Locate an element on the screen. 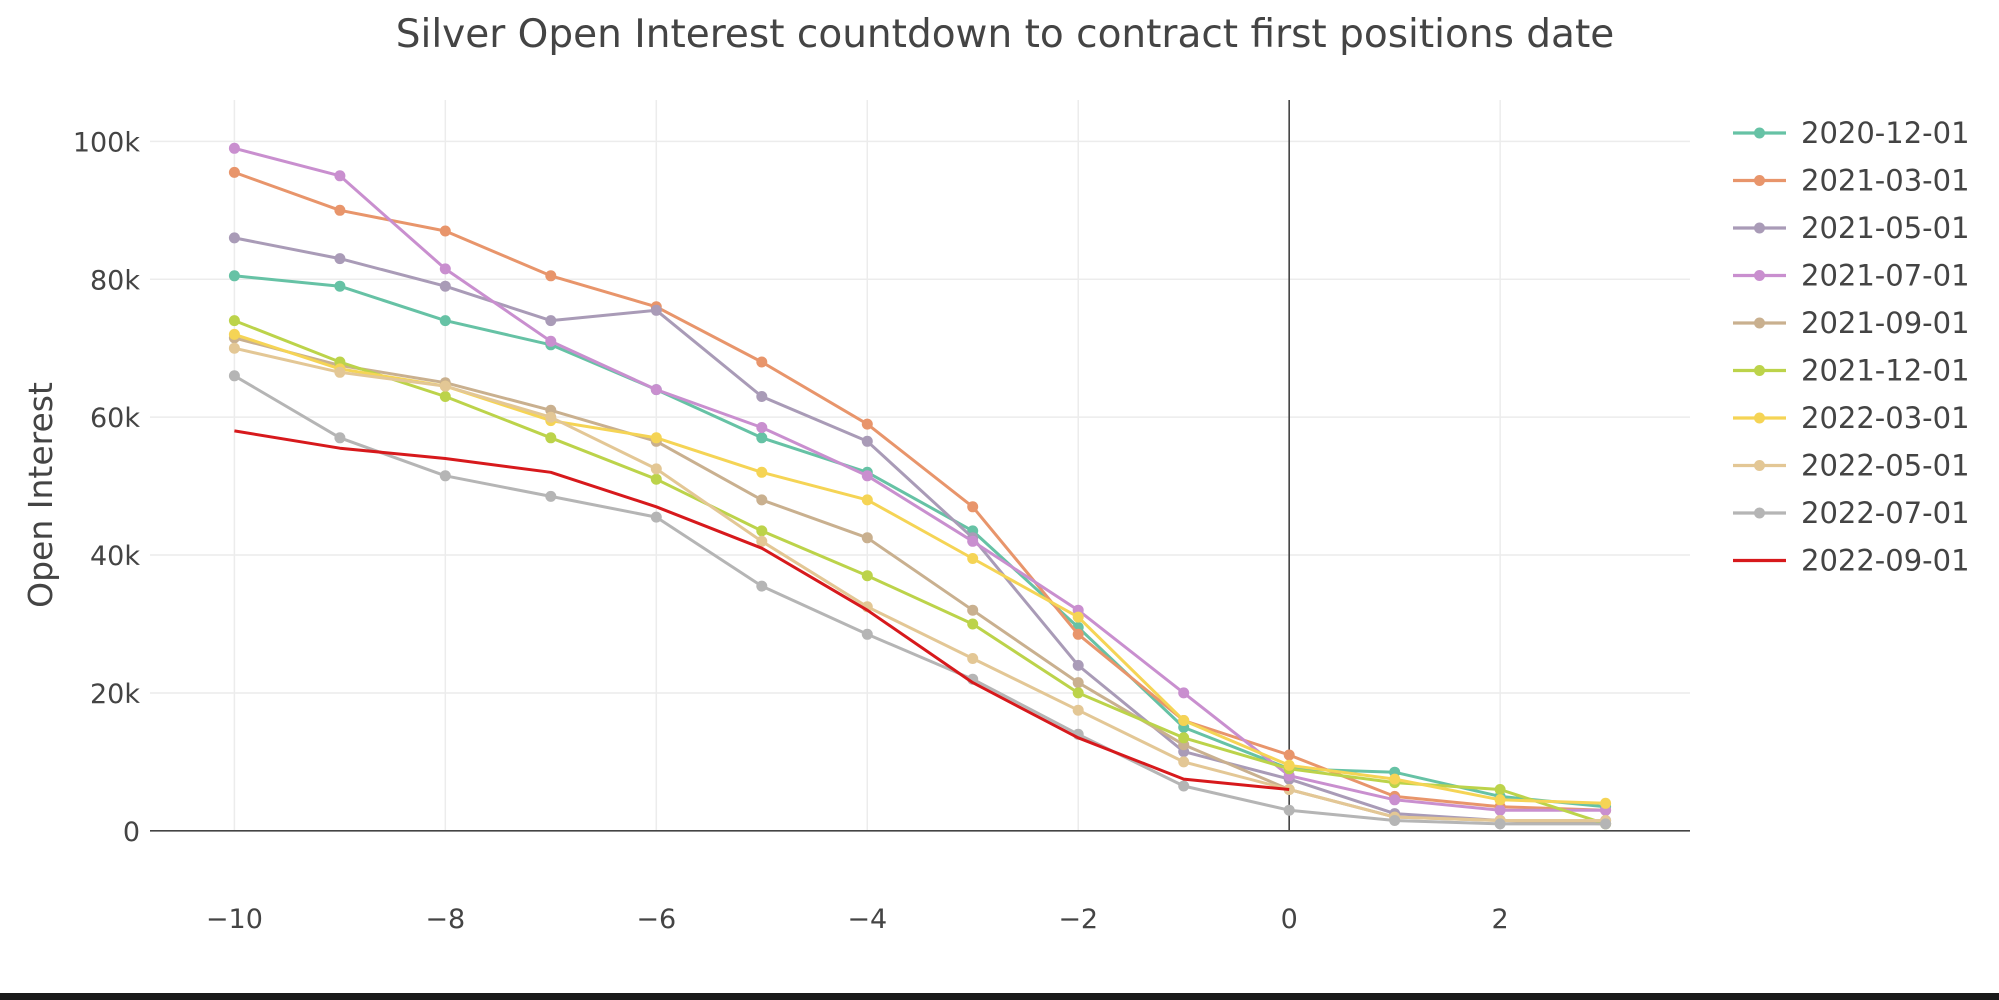 Image resolution: width=1999 pixels, height=1000 pixels. legend-item: 2020-12-01 is located at coordinates (1851, 133).